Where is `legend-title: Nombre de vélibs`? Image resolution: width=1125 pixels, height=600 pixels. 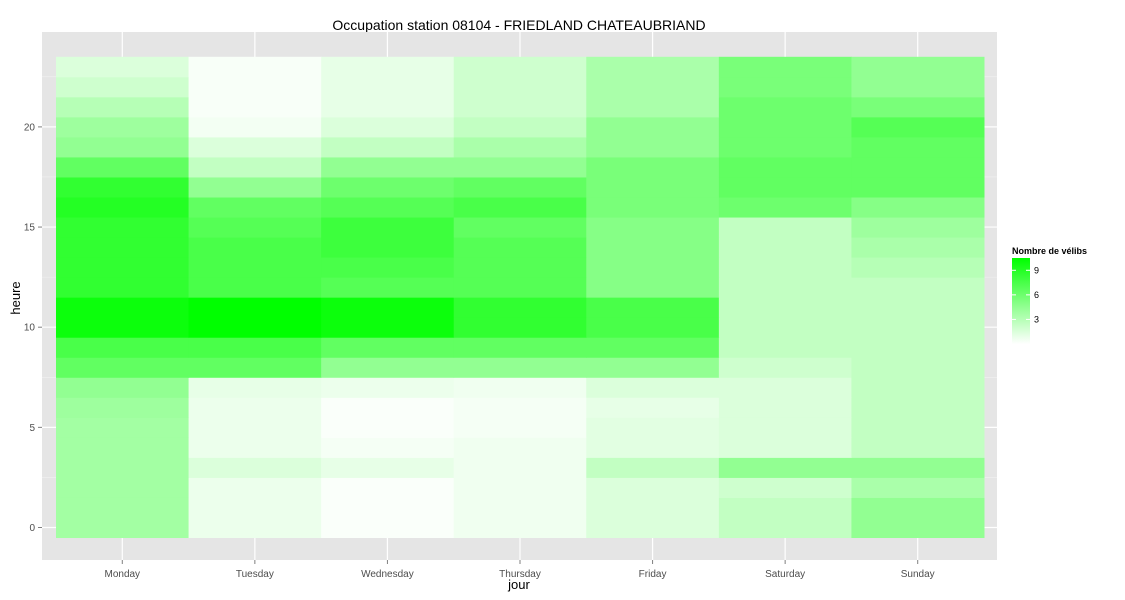
legend-title: Nombre de vélibs is located at coordinates (1049, 251).